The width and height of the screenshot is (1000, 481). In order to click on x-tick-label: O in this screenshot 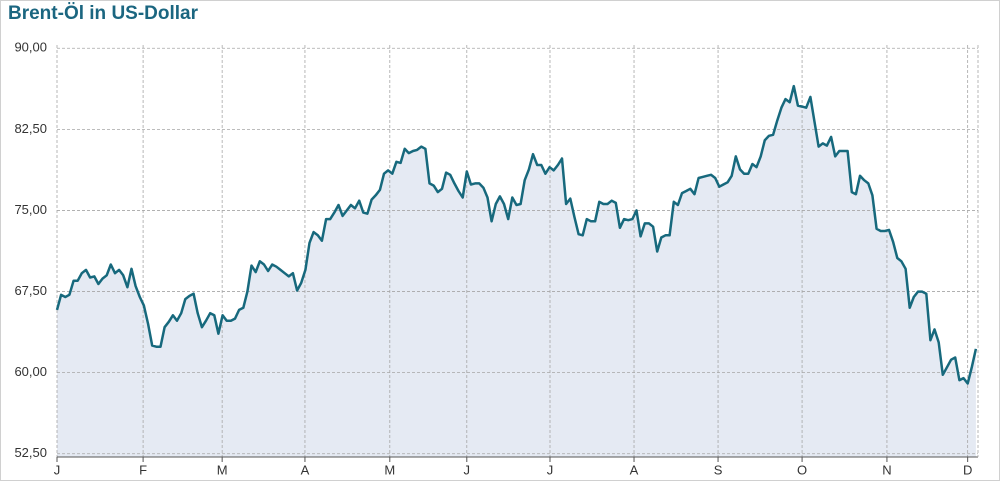, I will do `click(802, 469)`.